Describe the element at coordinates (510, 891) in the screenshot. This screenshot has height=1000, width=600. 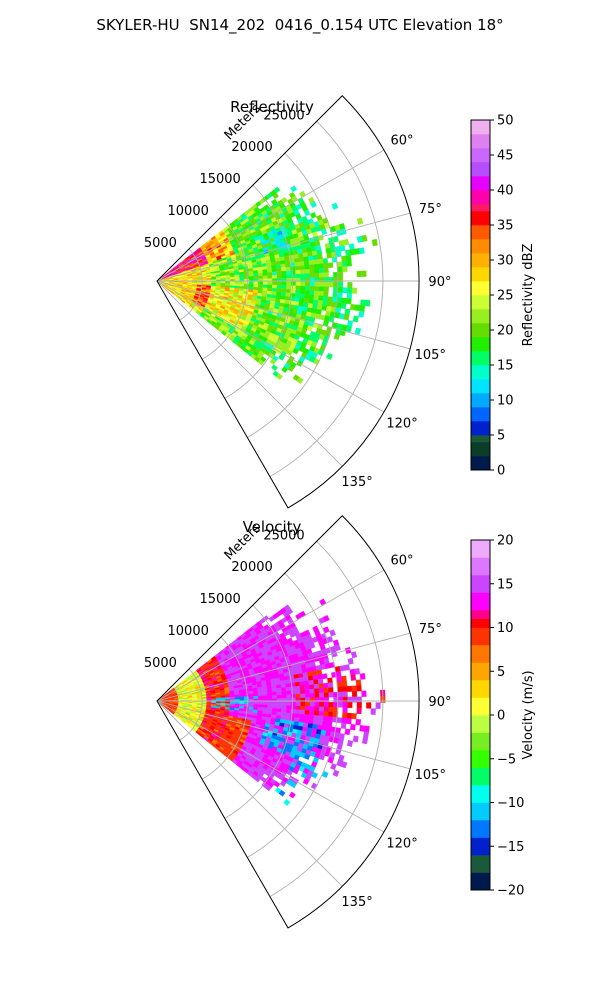
I see `colorbar-tick-label: −20` at that location.